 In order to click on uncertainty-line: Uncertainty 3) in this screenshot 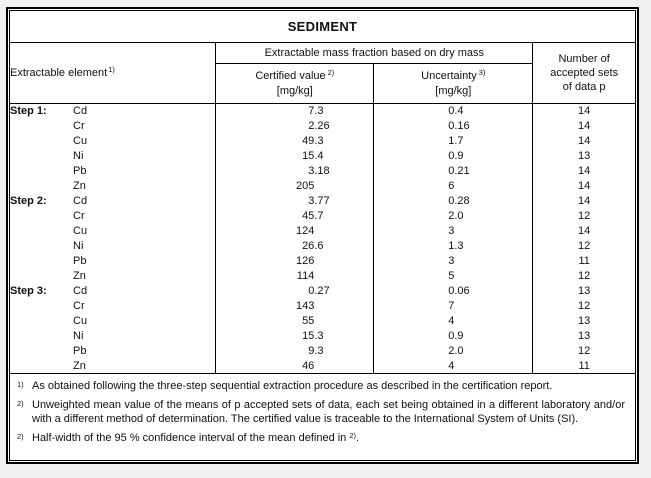, I will do `click(453, 76)`.